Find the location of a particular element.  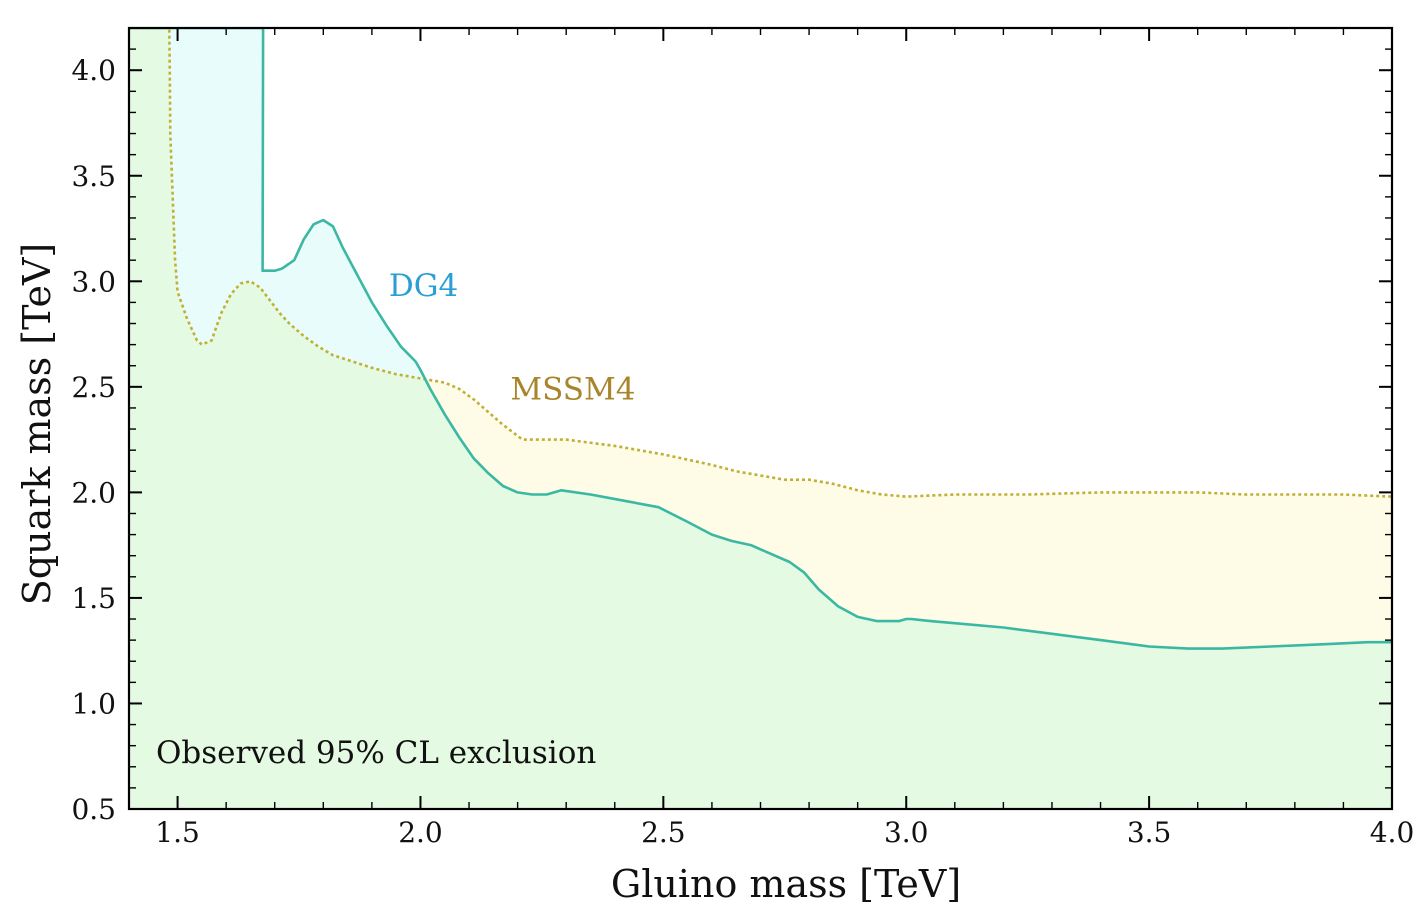

y-tick-label: 0.5 is located at coordinates (93, 809).